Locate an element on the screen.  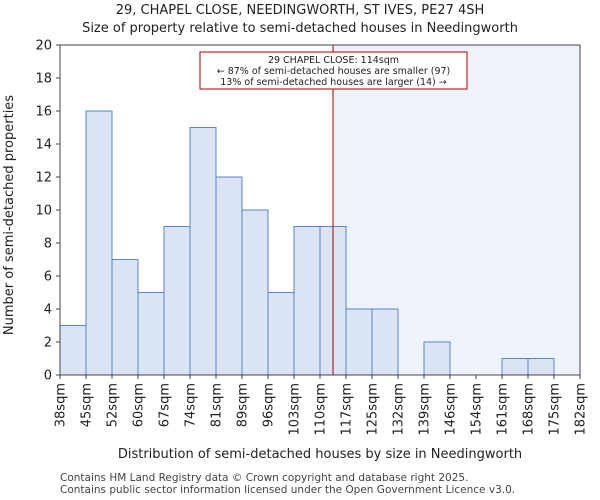
y-tick-label: 20 is located at coordinates (43, 46).